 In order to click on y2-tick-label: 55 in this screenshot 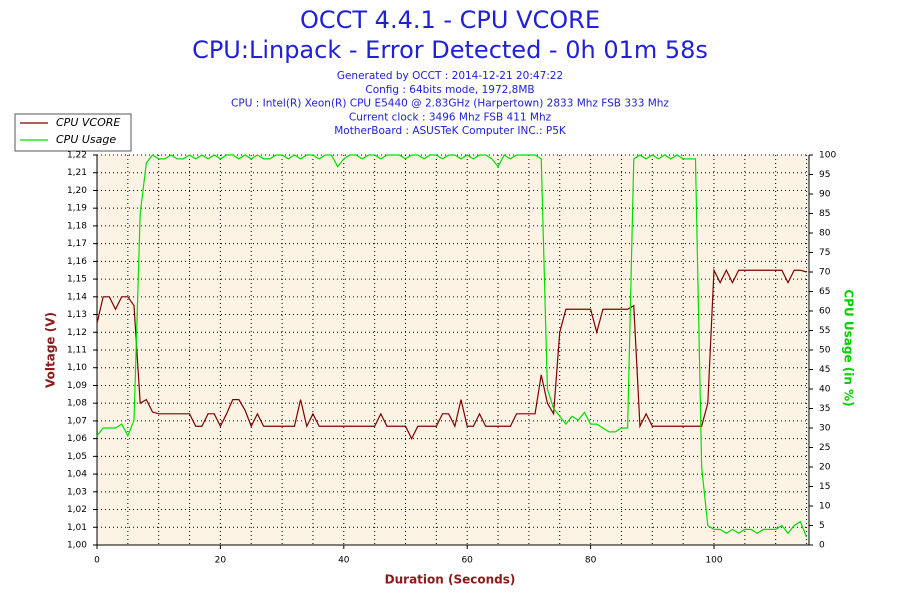, I will do `click(824, 331)`.